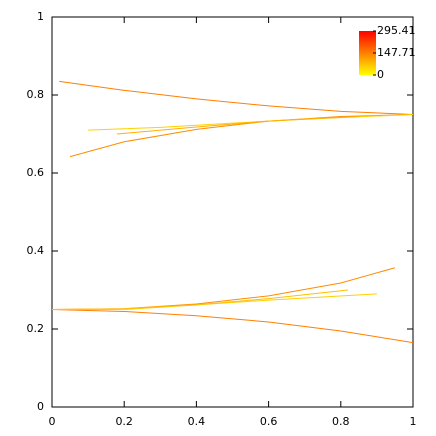 The height and width of the screenshot is (436, 436). Describe the element at coordinates (367, 53) in the screenshot. I see `colorbar` at that location.